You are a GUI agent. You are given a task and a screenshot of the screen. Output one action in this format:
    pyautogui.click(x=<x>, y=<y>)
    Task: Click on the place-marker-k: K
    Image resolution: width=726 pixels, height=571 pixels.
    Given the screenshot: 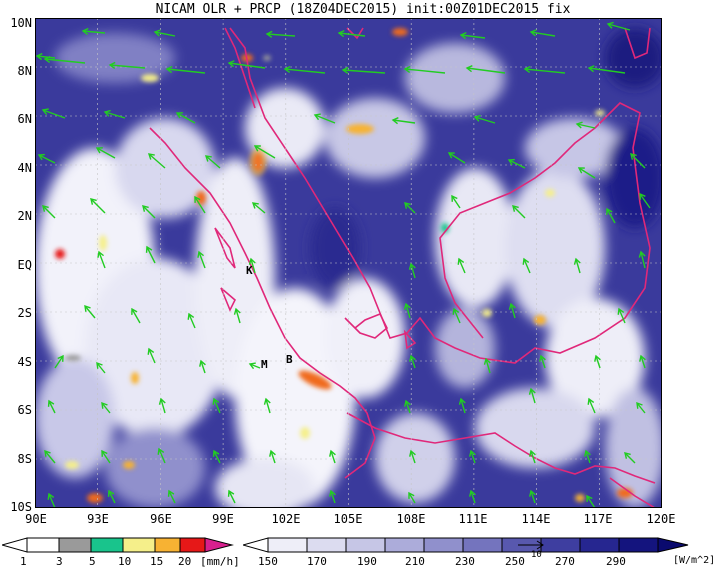 What is the action you would take?
    pyautogui.click(x=249, y=270)
    